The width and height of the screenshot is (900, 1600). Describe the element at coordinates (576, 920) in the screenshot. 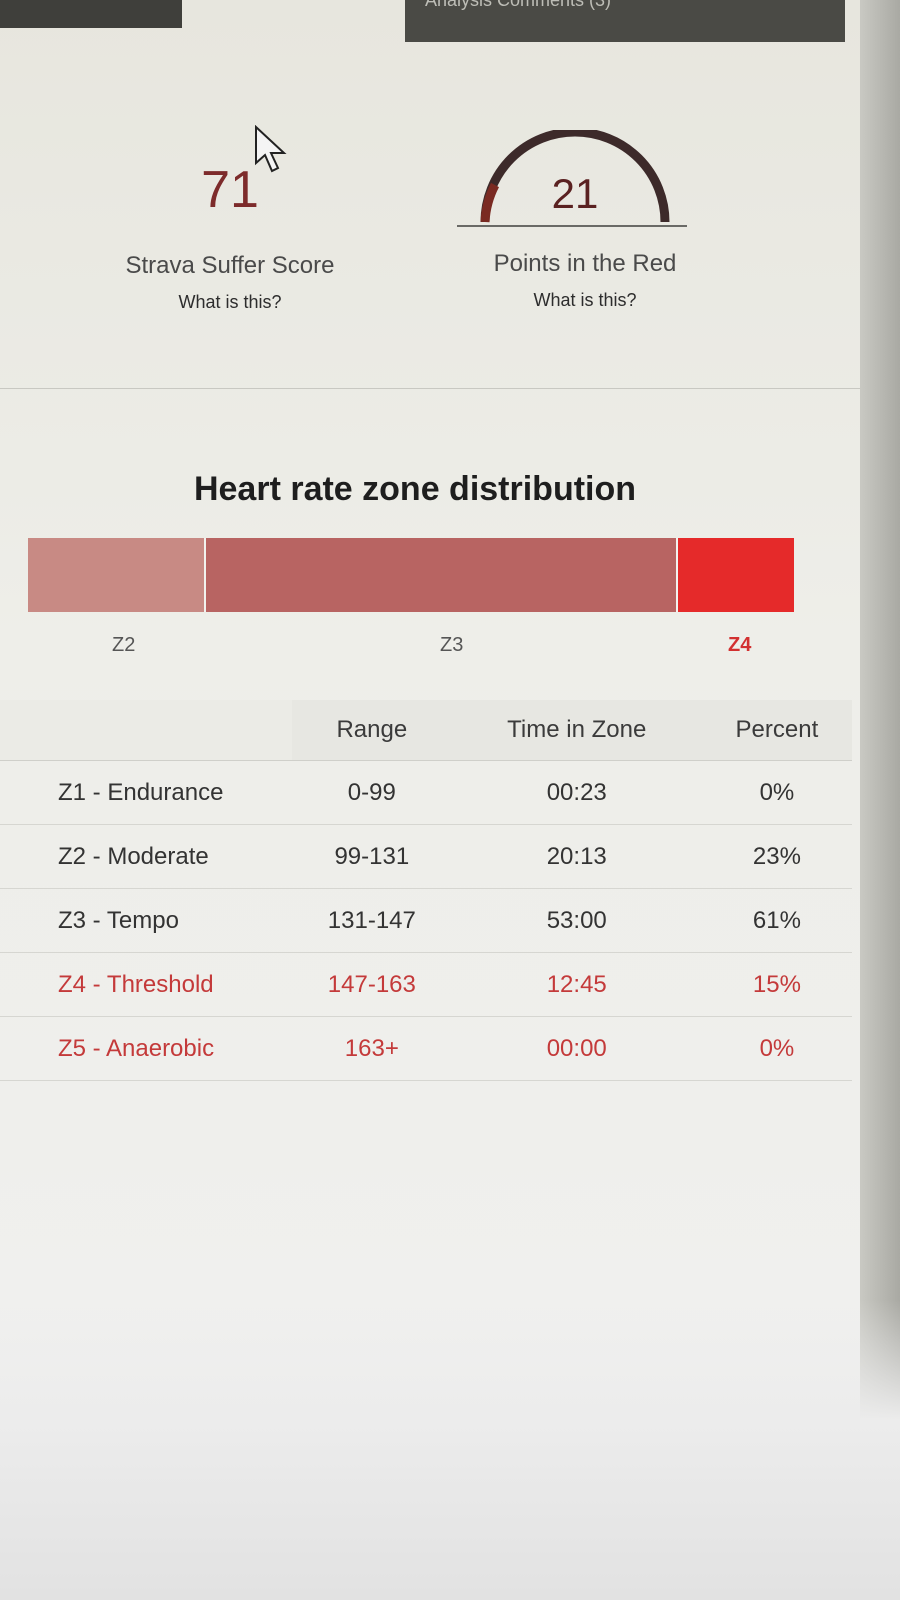

I see `zone-time: 53:00` at that location.